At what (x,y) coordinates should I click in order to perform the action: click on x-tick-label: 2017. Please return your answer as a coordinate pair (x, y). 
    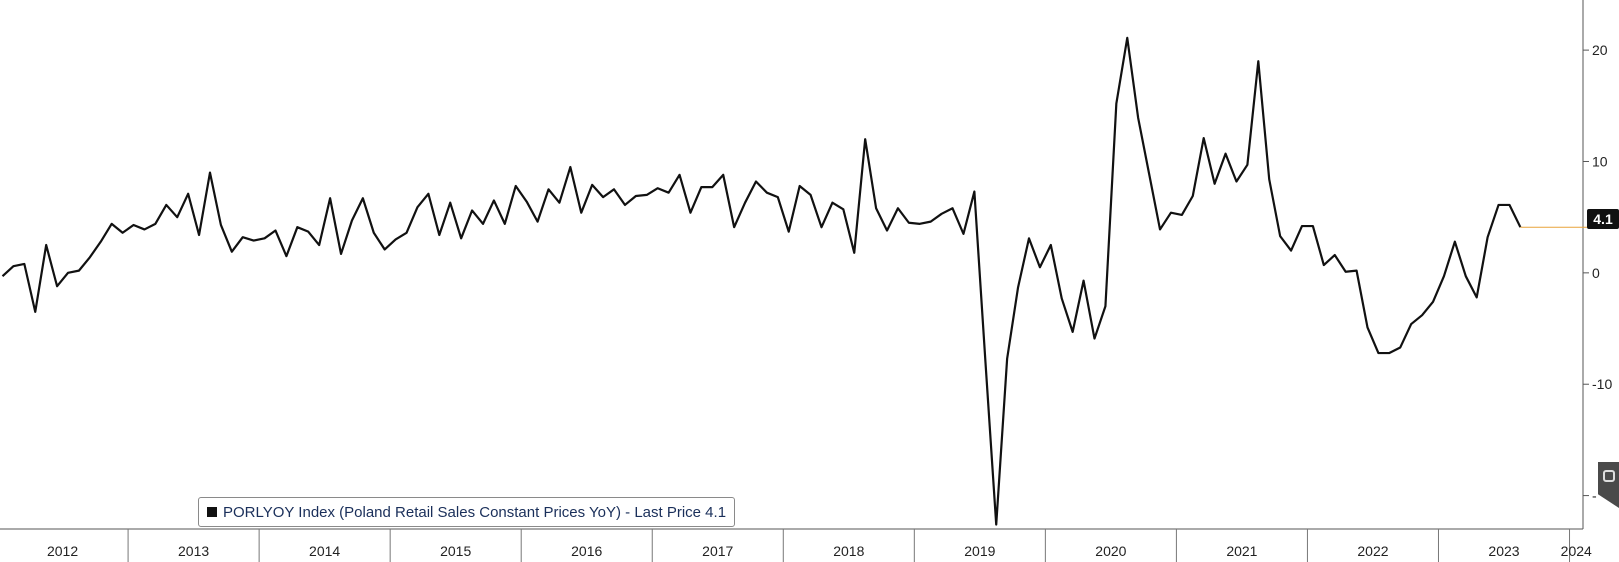
    Looking at the image, I should click on (717, 551).